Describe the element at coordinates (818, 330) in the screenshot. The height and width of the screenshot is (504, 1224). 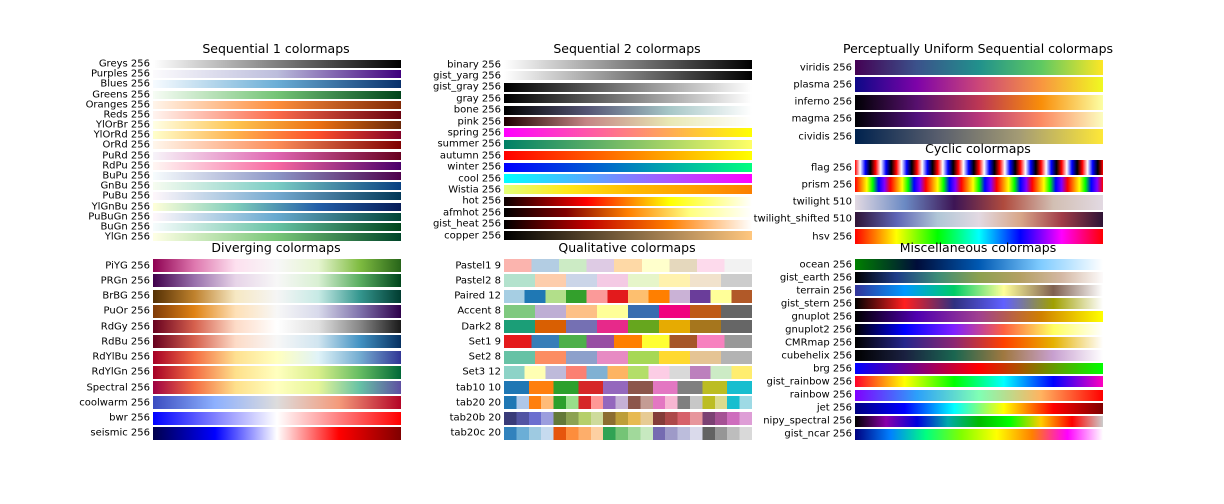
I see `colormap-label: gnuplot2 256` at that location.